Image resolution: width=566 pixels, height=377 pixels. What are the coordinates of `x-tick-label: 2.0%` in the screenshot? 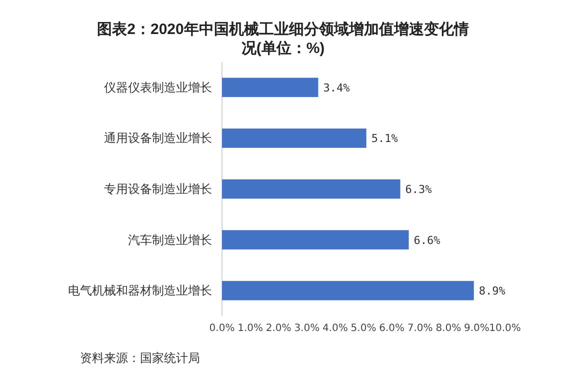 It's located at (279, 328).